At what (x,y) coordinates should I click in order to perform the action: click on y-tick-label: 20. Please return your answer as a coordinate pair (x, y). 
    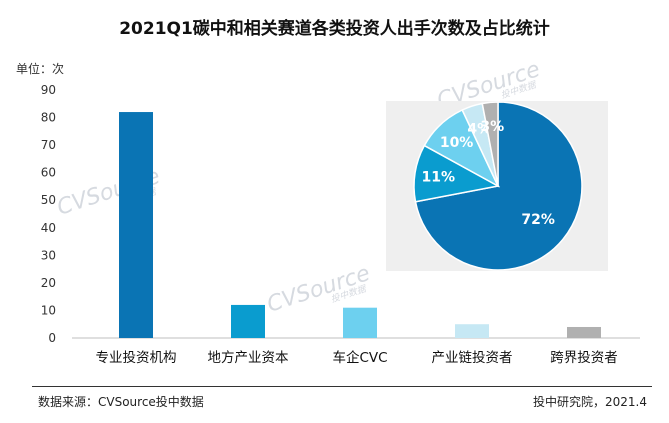
    Looking at the image, I should click on (48, 283).